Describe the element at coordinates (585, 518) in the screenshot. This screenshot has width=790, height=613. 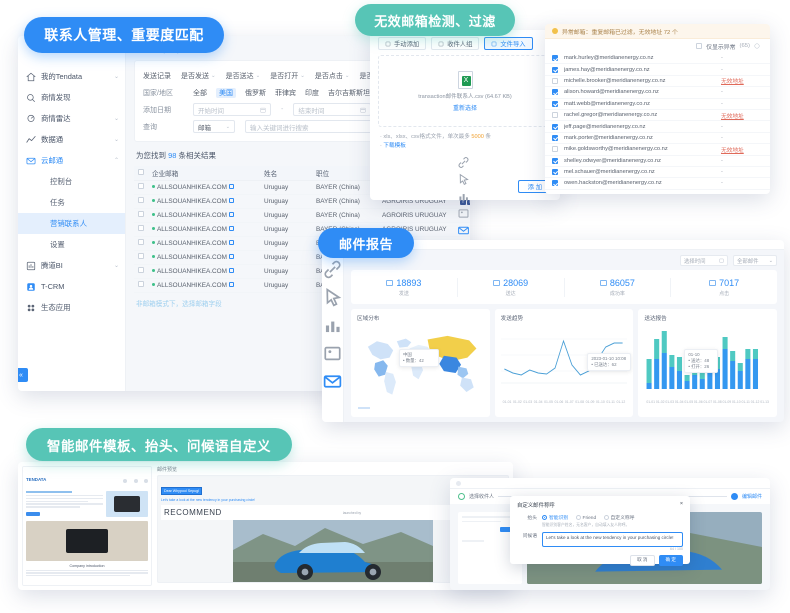
I see `radio-friend: Friend` at that location.